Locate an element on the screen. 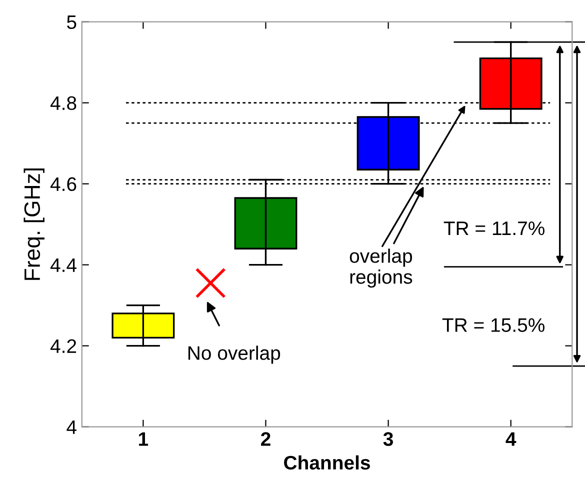 This screenshot has height=485, width=585. y-tick-label: 4.4 is located at coordinates (63, 265).